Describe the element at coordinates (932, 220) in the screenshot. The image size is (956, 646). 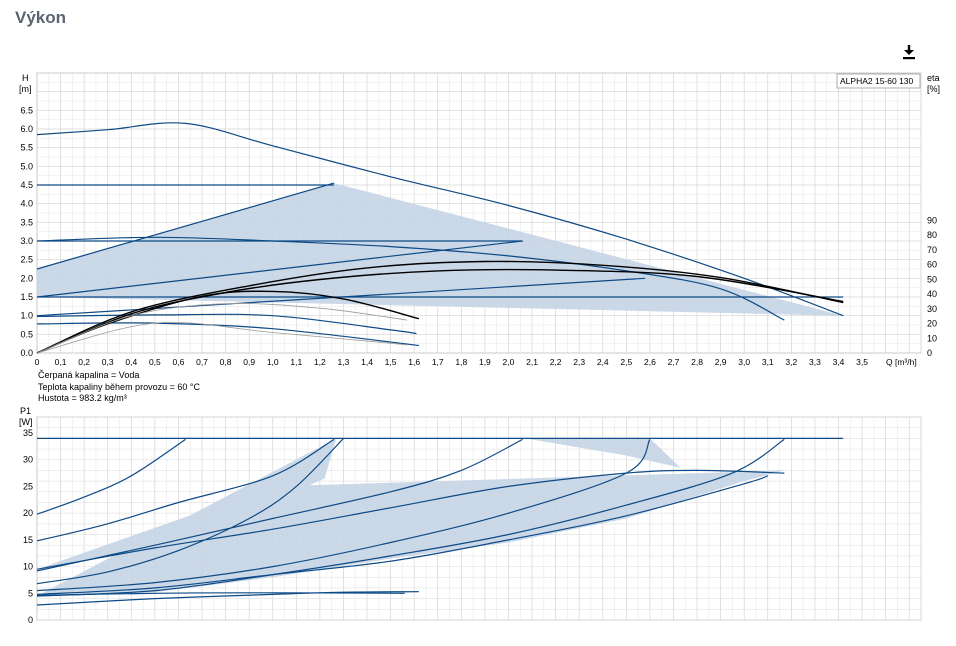
I see `head-y2-tick-label: 90` at that location.